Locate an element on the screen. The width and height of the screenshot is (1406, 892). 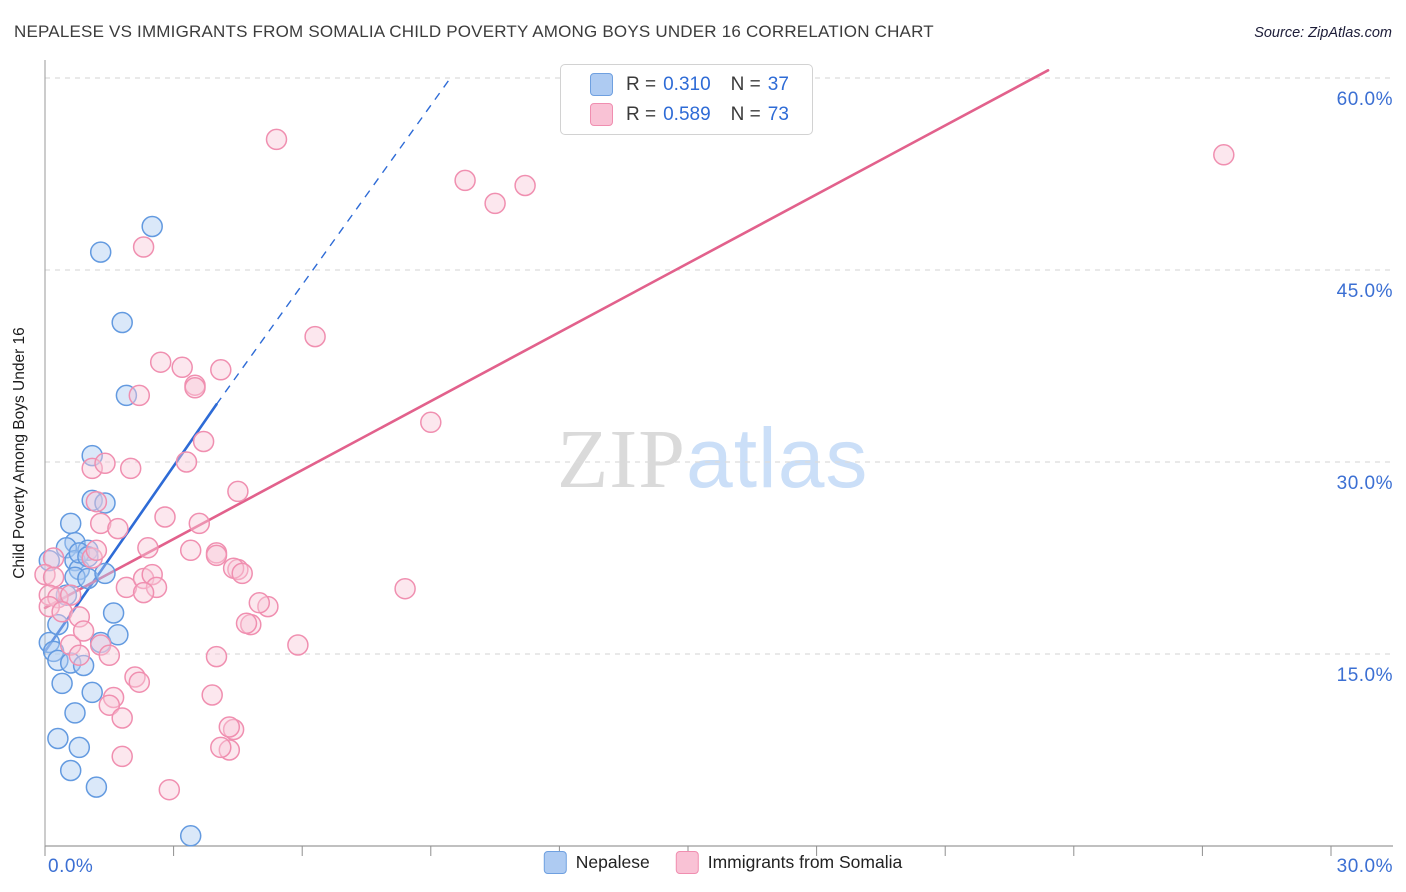
legend-swatch-somalia is located at coordinates (687, 862).